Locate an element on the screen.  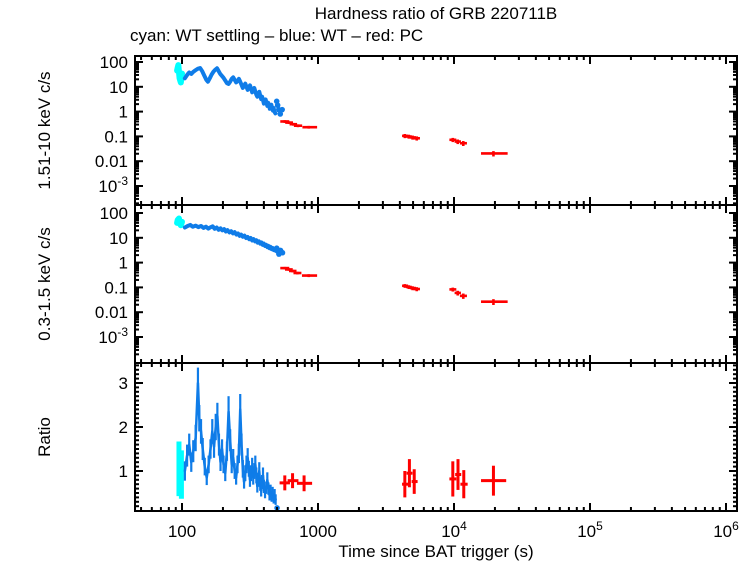
series-hard is located at coordinates (341, 109).